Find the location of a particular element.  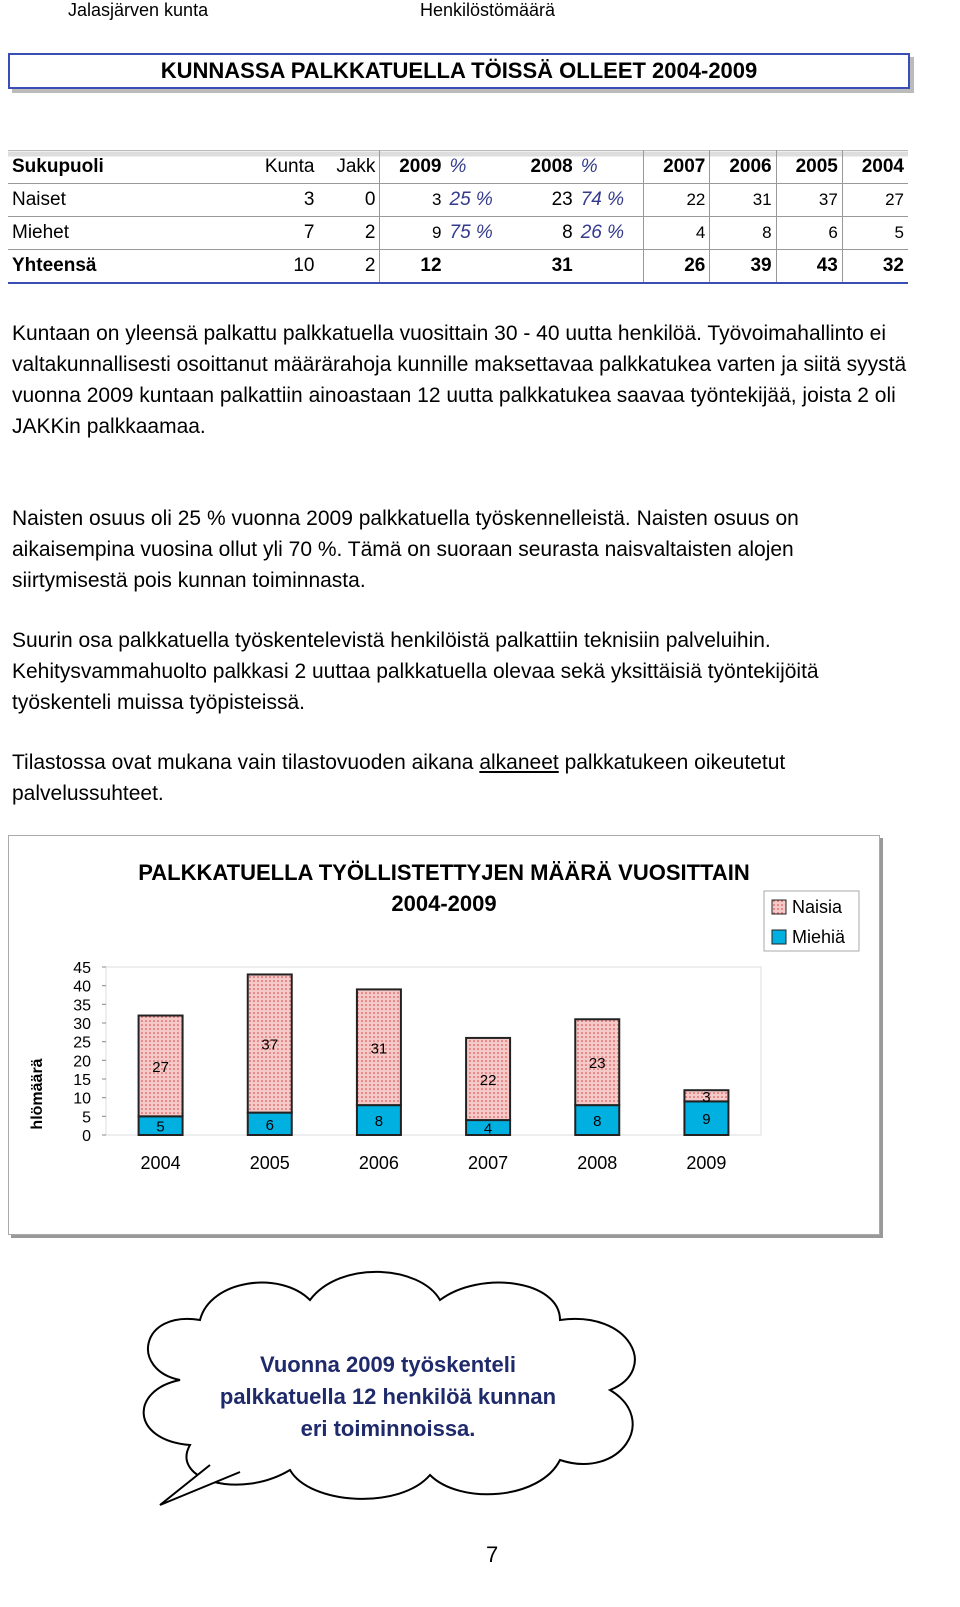

table-cell: 12 is located at coordinates (412, 266).